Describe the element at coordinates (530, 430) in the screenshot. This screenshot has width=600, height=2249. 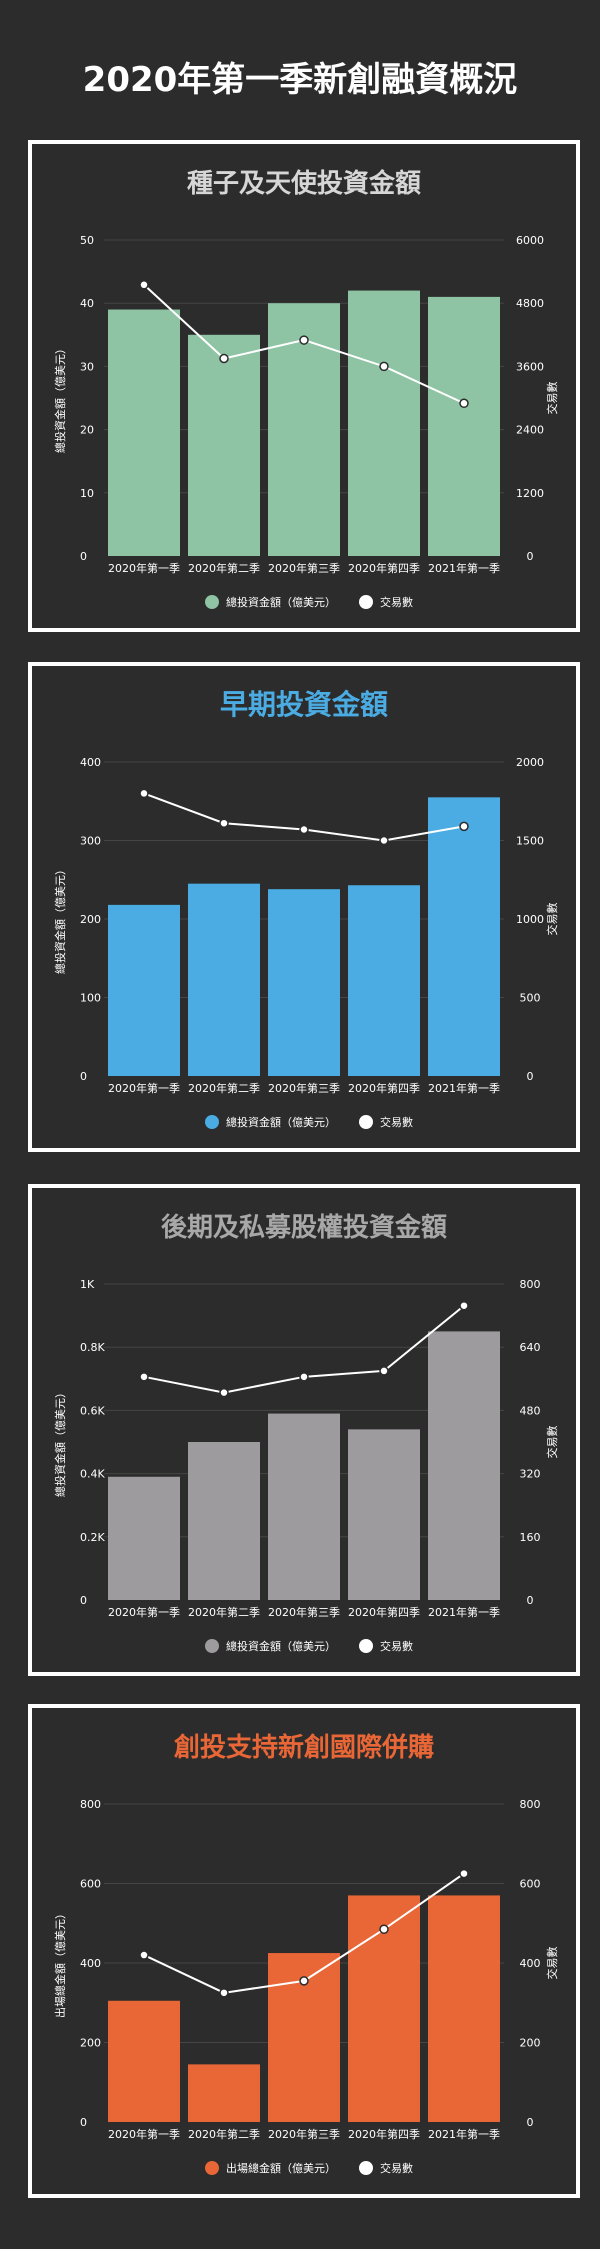
I see `y2-tick-label: 2400` at that location.